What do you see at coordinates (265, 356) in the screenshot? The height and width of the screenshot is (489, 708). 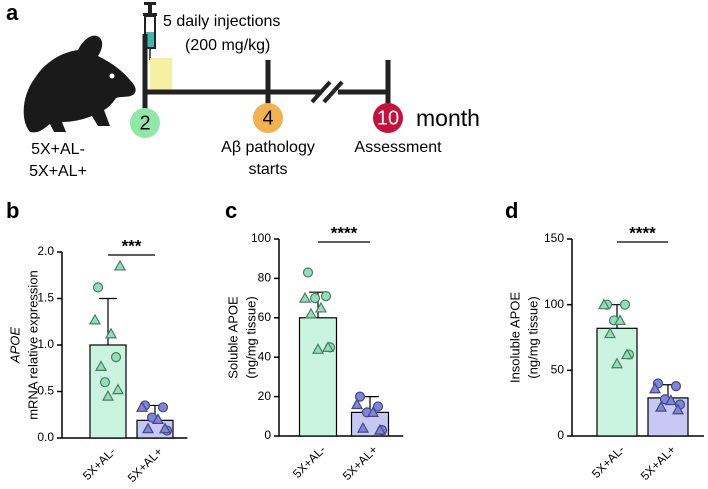 I see `y-tick-label: 40` at bounding box center [265, 356].